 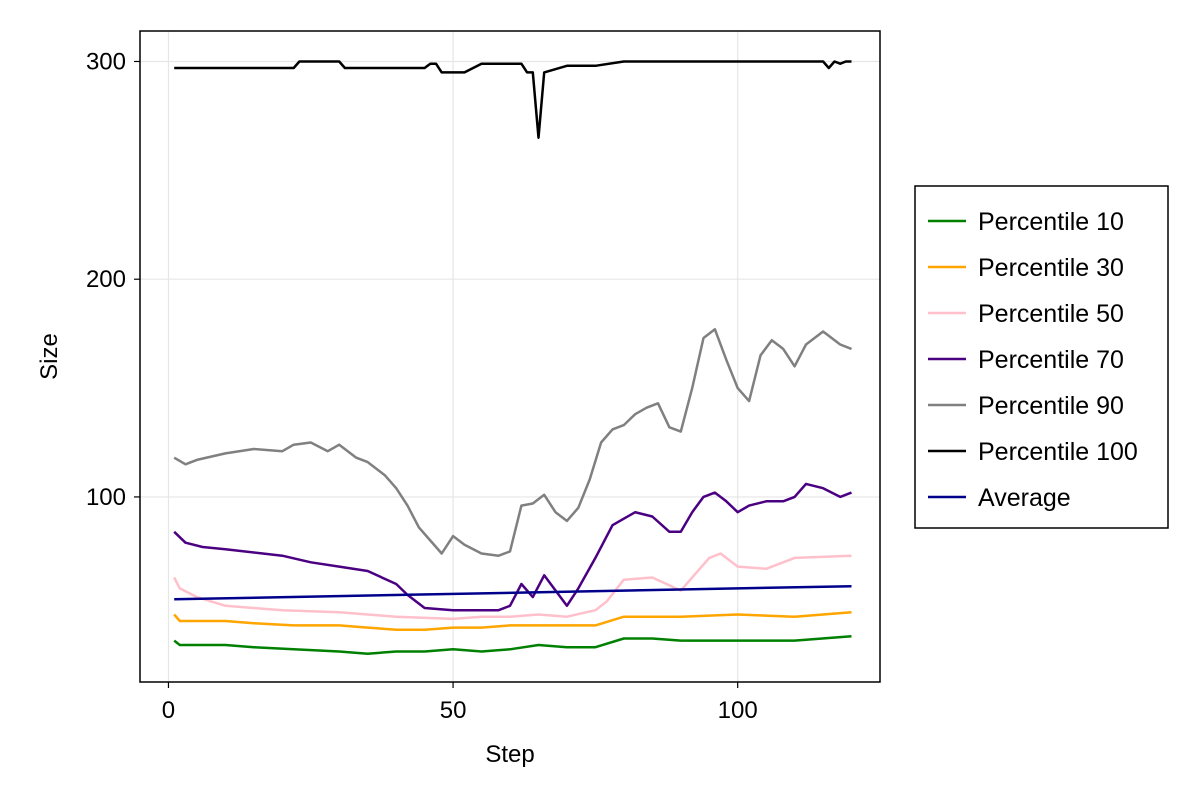 I want to click on legend-box, so click(x=1041, y=357).